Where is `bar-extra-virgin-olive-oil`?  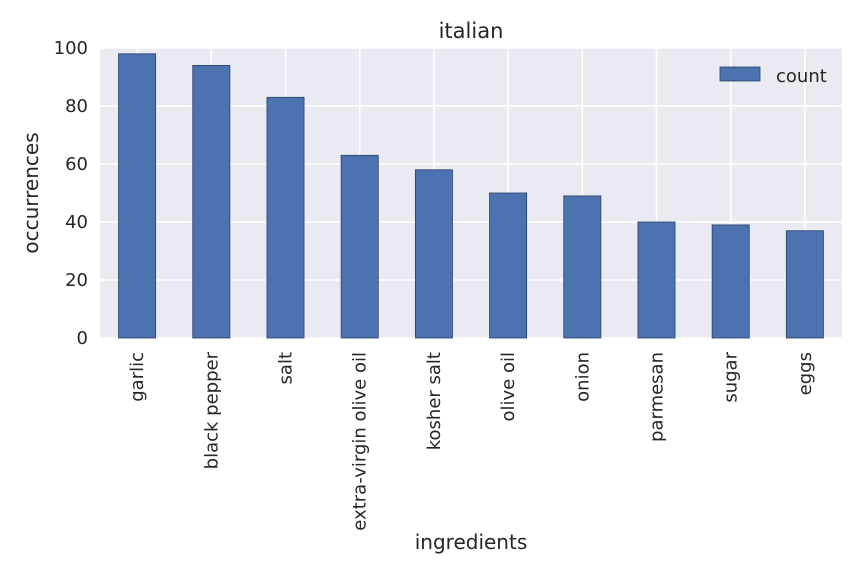 bar-extra-virgin-olive-oil is located at coordinates (359, 246).